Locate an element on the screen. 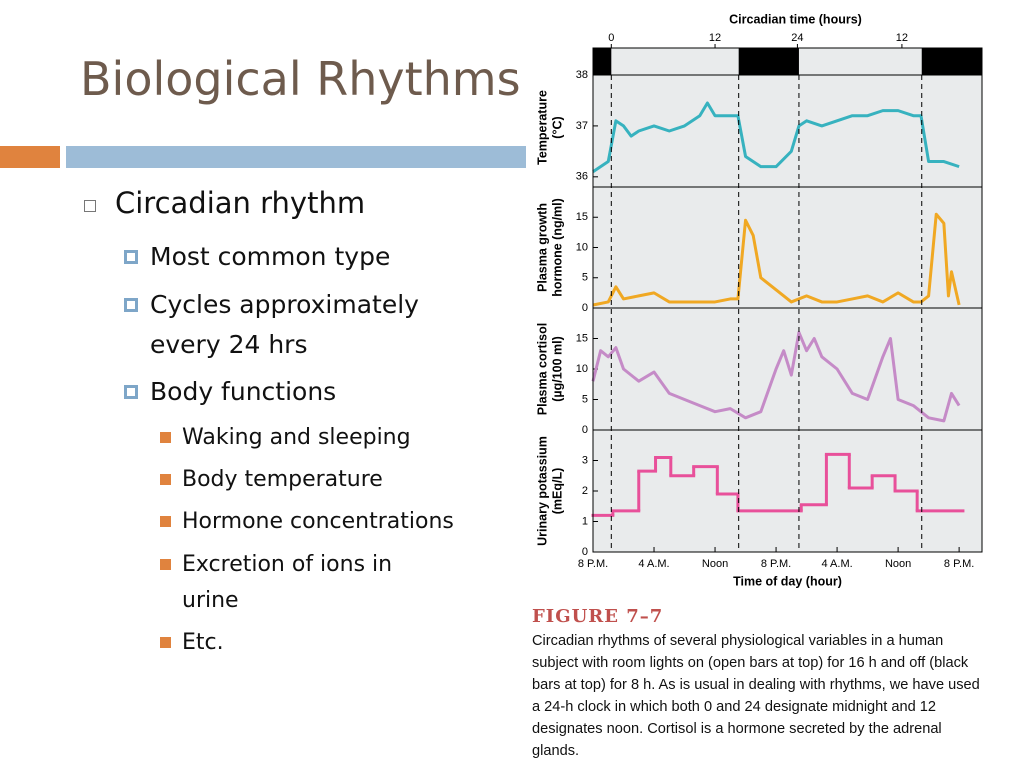 Image resolution: width=1024 pixels, height=768 pixels. y-tick-label: 1 is located at coordinates (585, 521).